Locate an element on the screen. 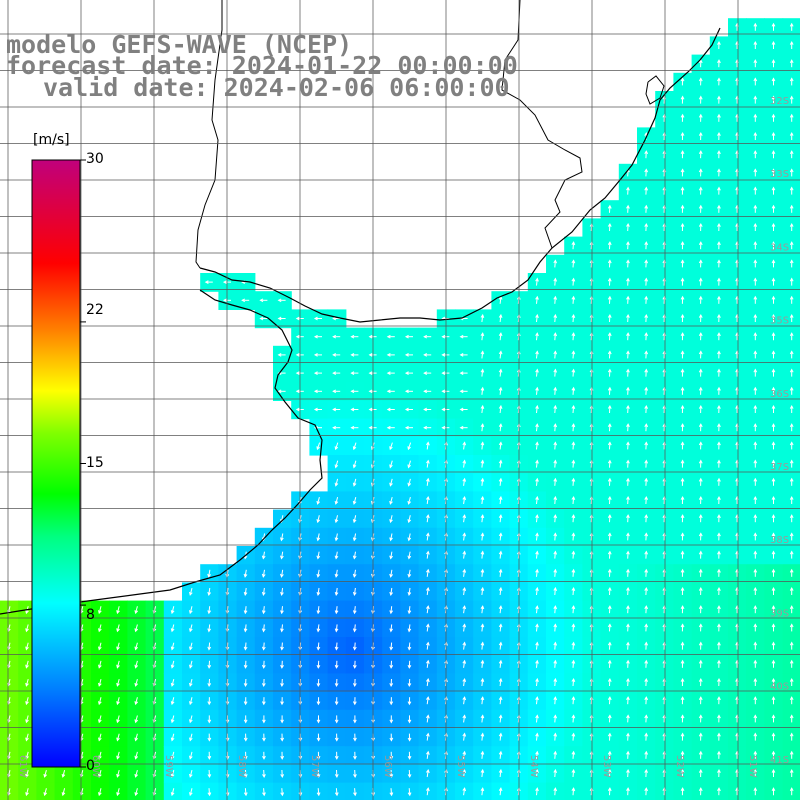 The width and height of the screenshot is (800, 800). colorbar-tick-15: 15 is located at coordinates (95, 463).